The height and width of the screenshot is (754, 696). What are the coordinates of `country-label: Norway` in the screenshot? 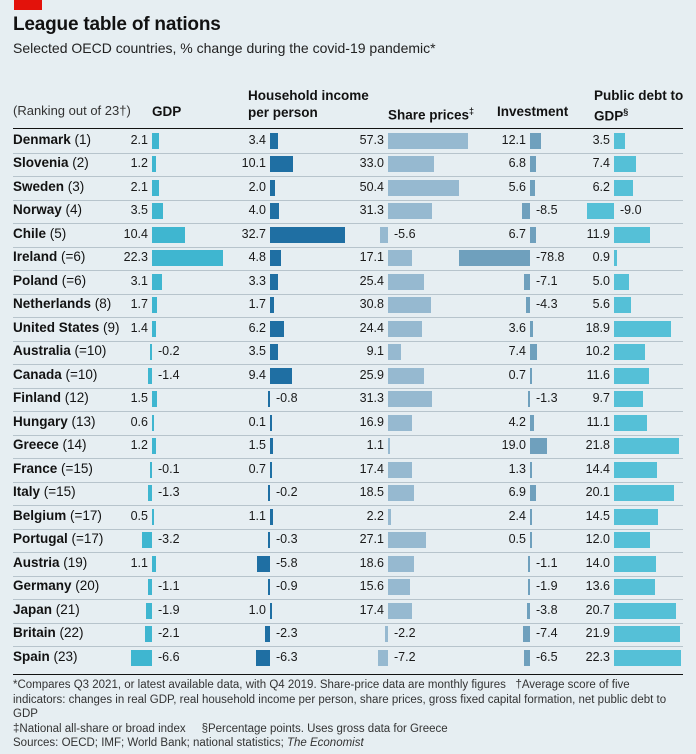 It's located at (37, 210).